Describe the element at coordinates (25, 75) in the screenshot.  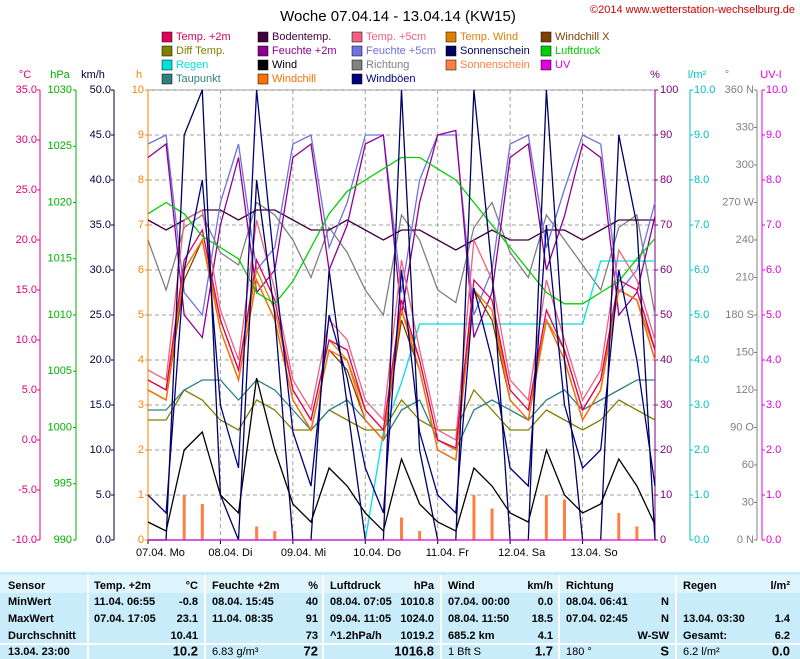
I see `axis-title: °C` at that location.